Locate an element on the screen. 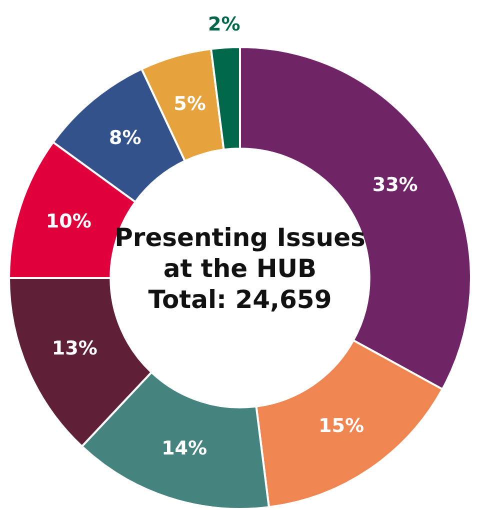 The height and width of the screenshot is (510, 480). data-label: 33% is located at coordinates (395, 185).